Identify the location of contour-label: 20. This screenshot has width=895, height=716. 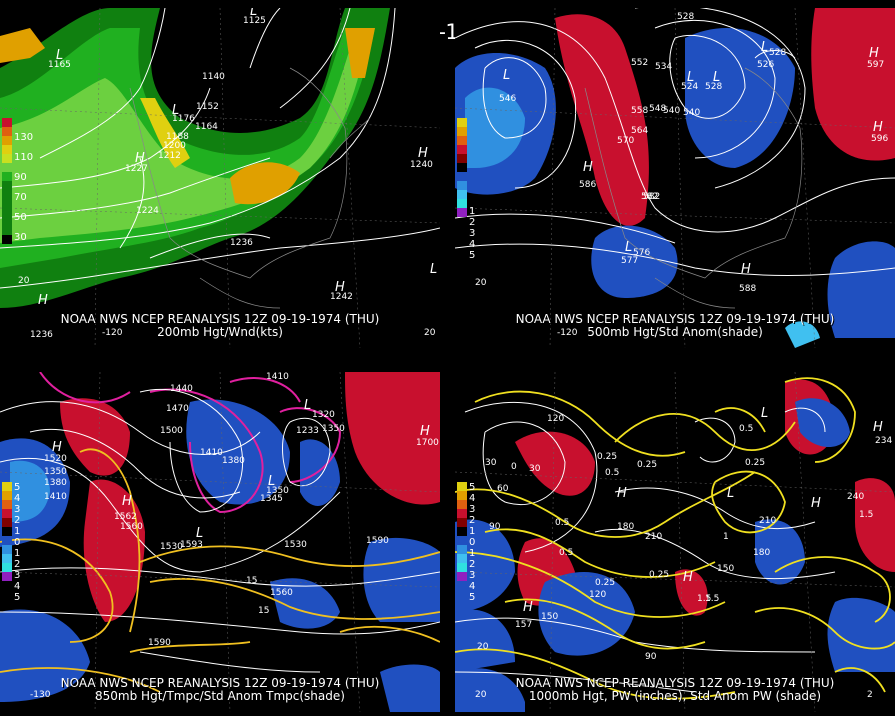
(24, 281).